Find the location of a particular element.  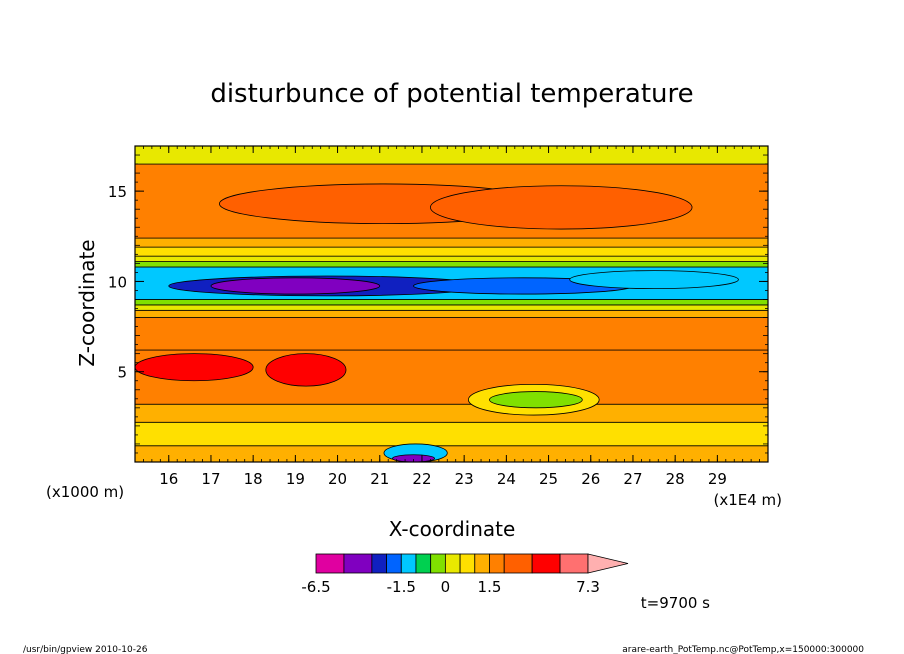

x-tick-label-12: 28 is located at coordinates (675, 479).